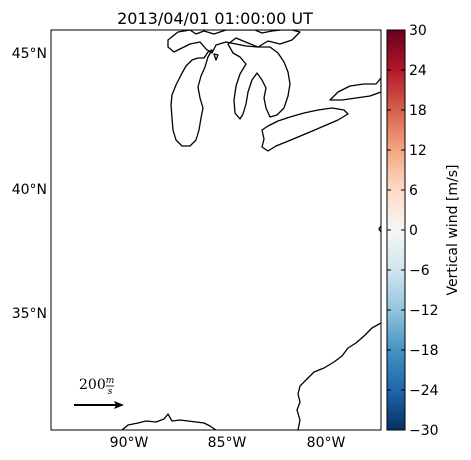 The height and width of the screenshot is (460, 471). Describe the element at coordinates (191, 98) in the screenshot. I see `lake-michigan` at that location.